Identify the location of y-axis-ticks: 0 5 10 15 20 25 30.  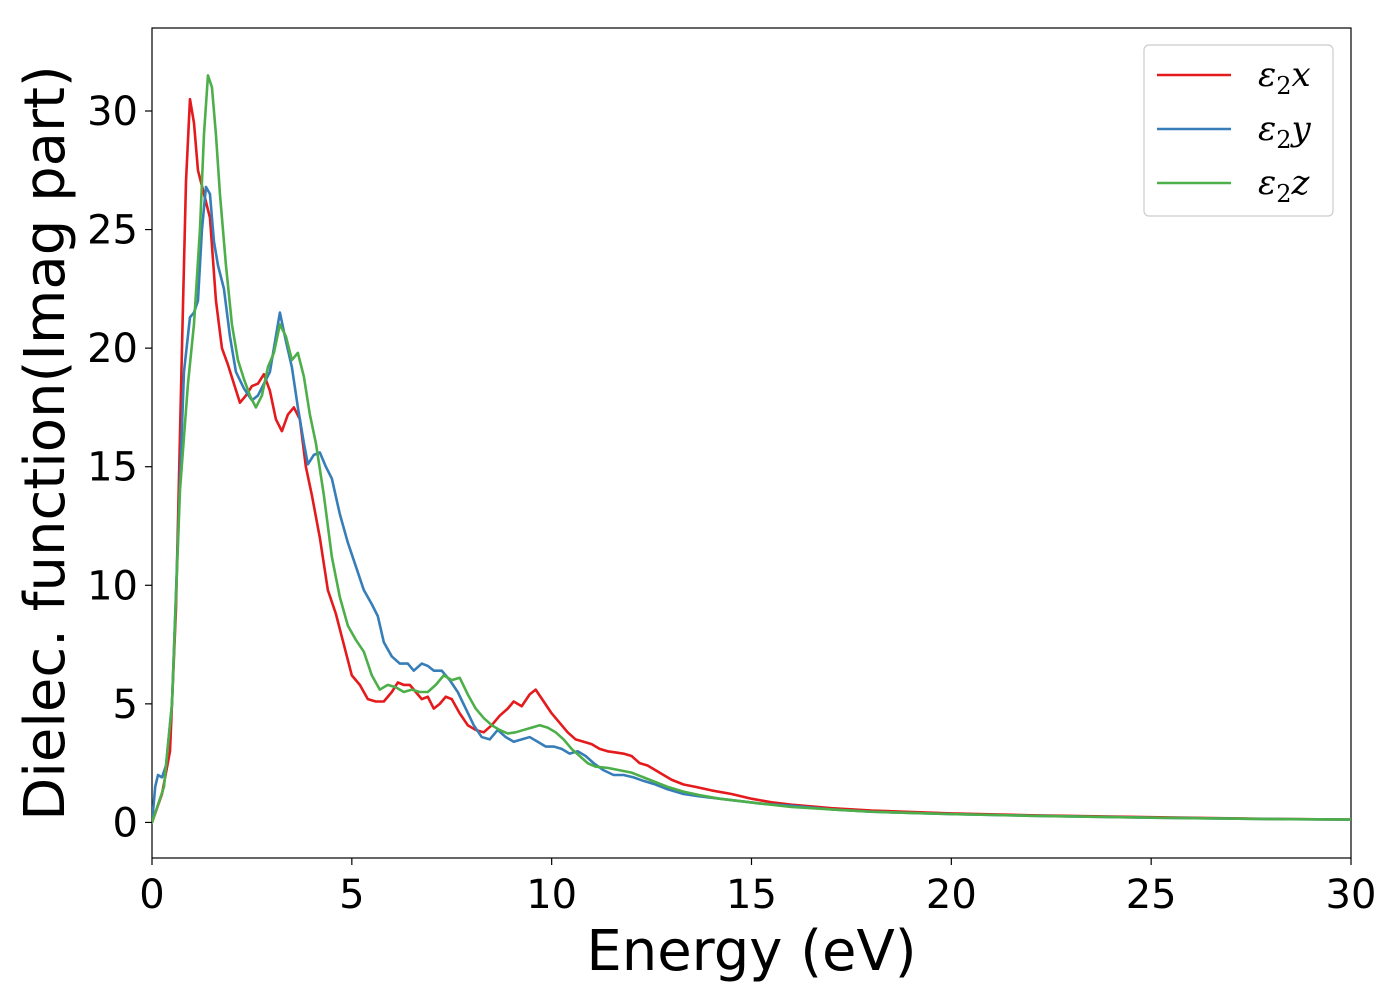
(119, 467).